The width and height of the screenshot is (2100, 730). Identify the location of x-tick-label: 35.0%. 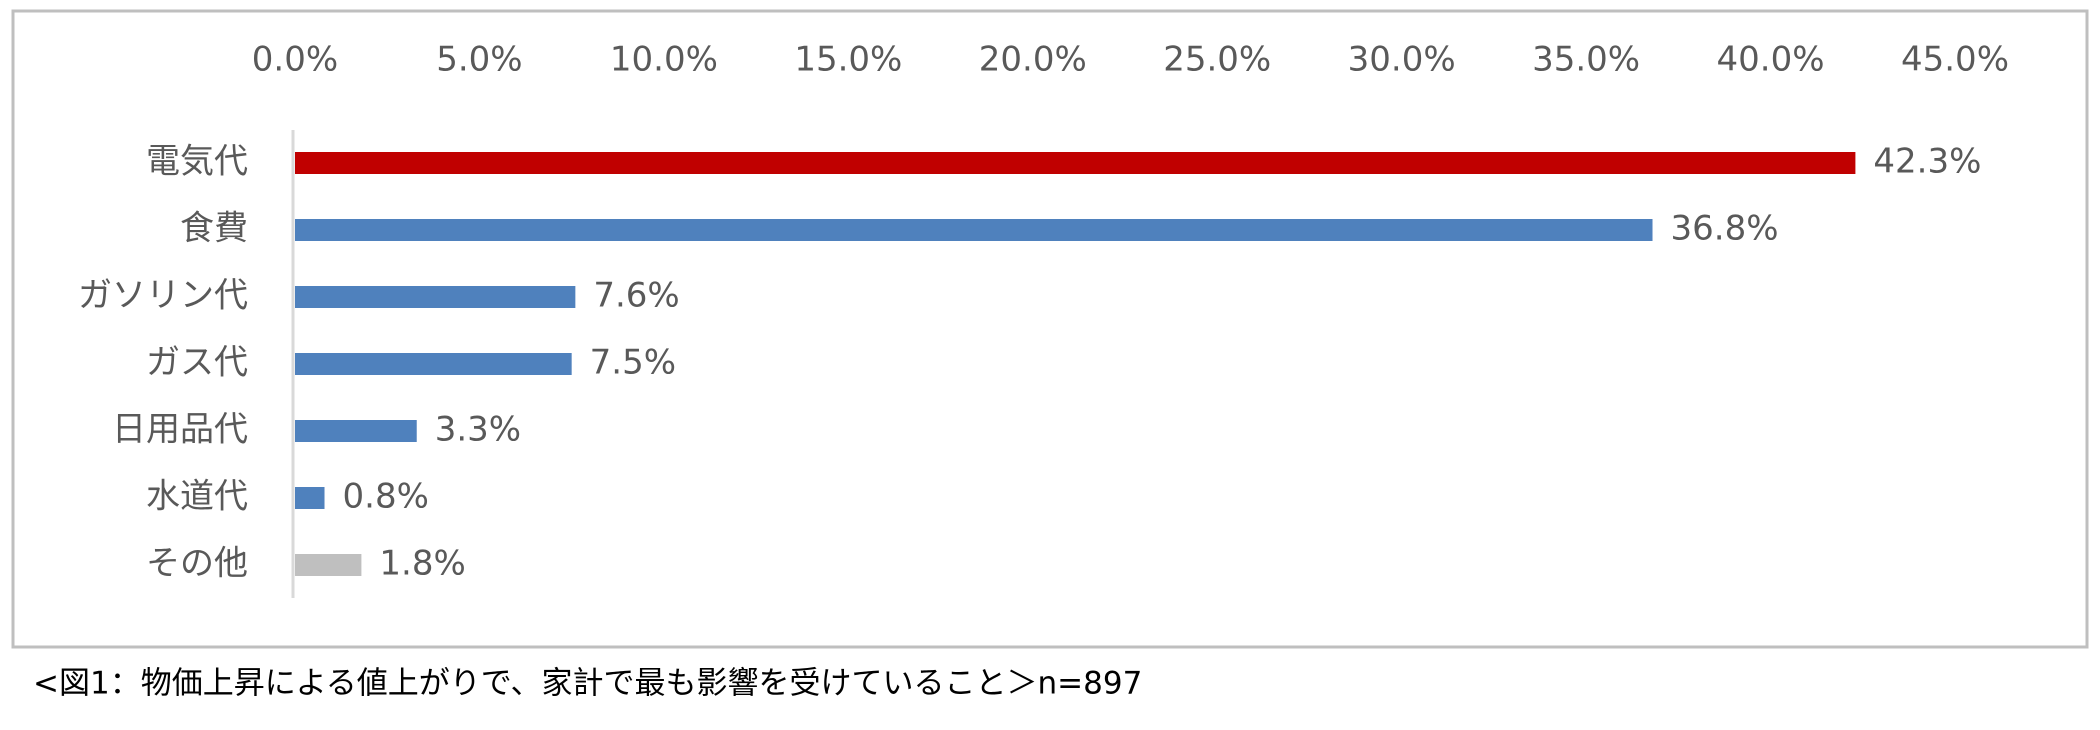
(1586, 60).